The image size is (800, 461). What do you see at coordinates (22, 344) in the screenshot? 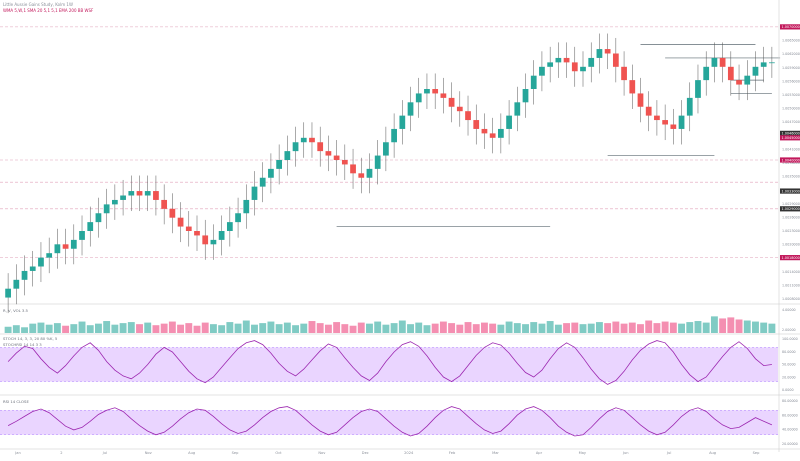
I see `stochastic-sub-legend: STOCHRSI 14 14 3 3` at bounding box center [22, 344].